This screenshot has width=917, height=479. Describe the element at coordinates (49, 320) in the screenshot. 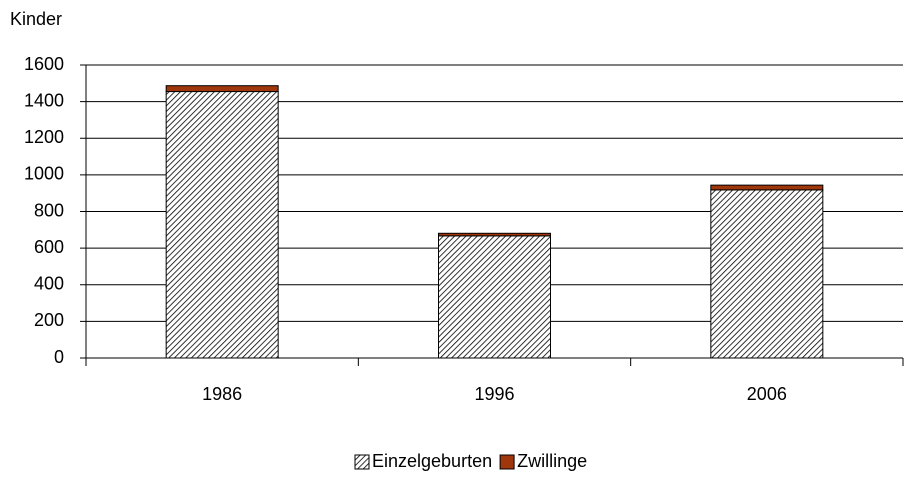

I see `y-tick-label: 200` at that location.